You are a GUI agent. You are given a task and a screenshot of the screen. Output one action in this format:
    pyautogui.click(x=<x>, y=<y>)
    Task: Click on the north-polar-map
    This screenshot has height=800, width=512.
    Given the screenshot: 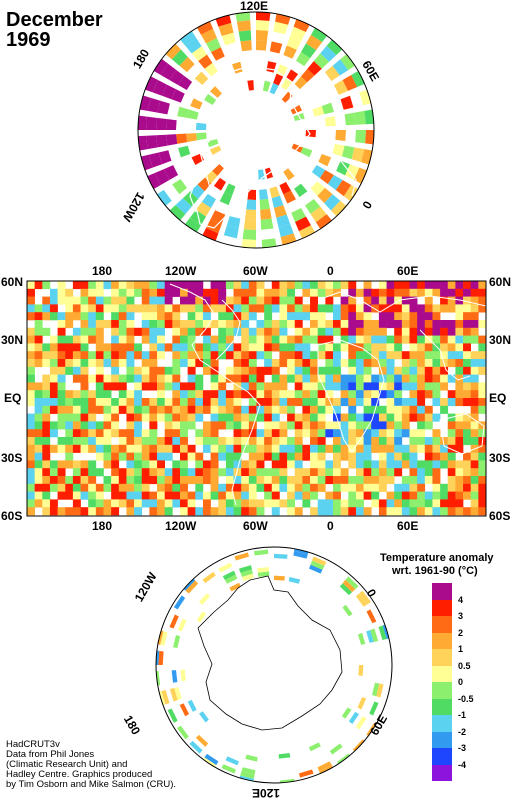 What is the action you would take?
    pyautogui.click(x=256, y=130)
    